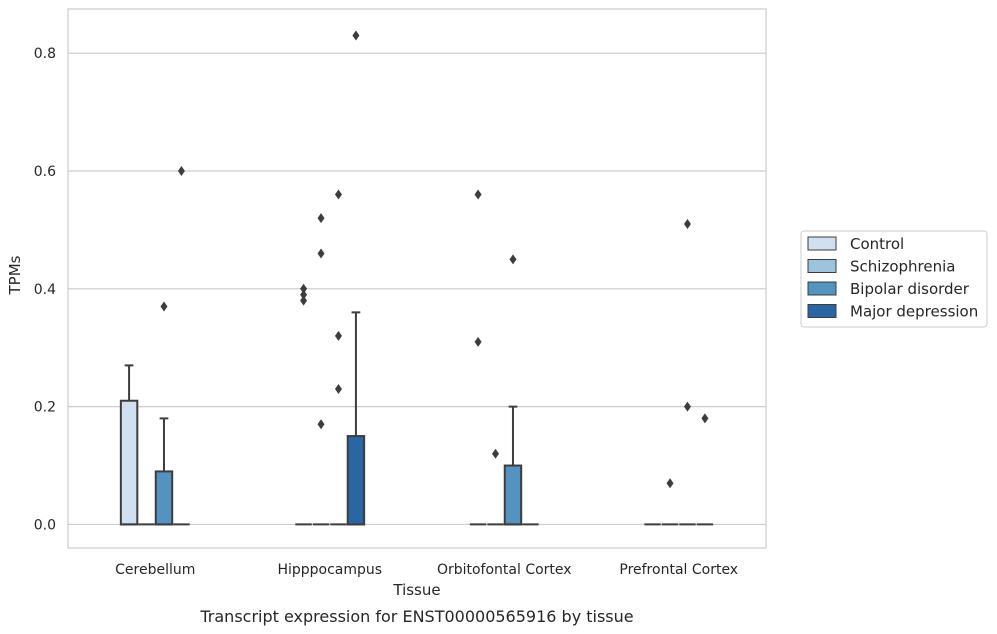  Describe the element at coordinates (45, 525) in the screenshot. I see `y-tick-label: 0.0` at that location.